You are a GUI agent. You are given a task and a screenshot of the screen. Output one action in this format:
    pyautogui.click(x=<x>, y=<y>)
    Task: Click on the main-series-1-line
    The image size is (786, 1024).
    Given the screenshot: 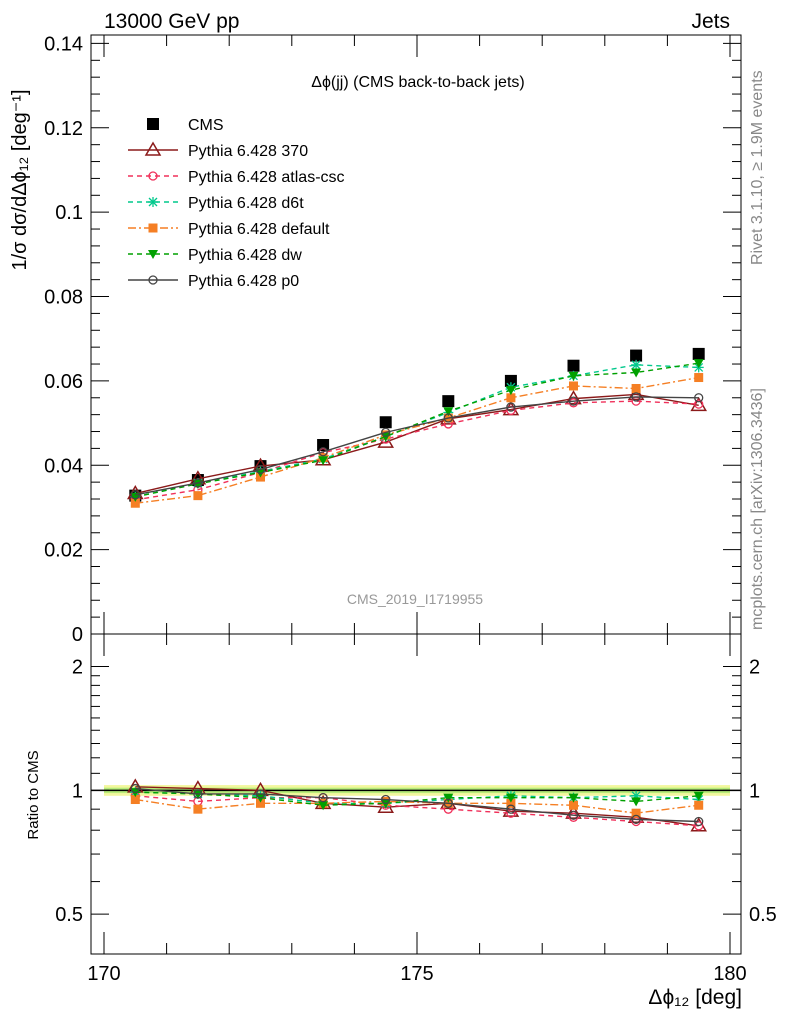 What is the action you would take?
    pyautogui.click(x=417, y=444)
    